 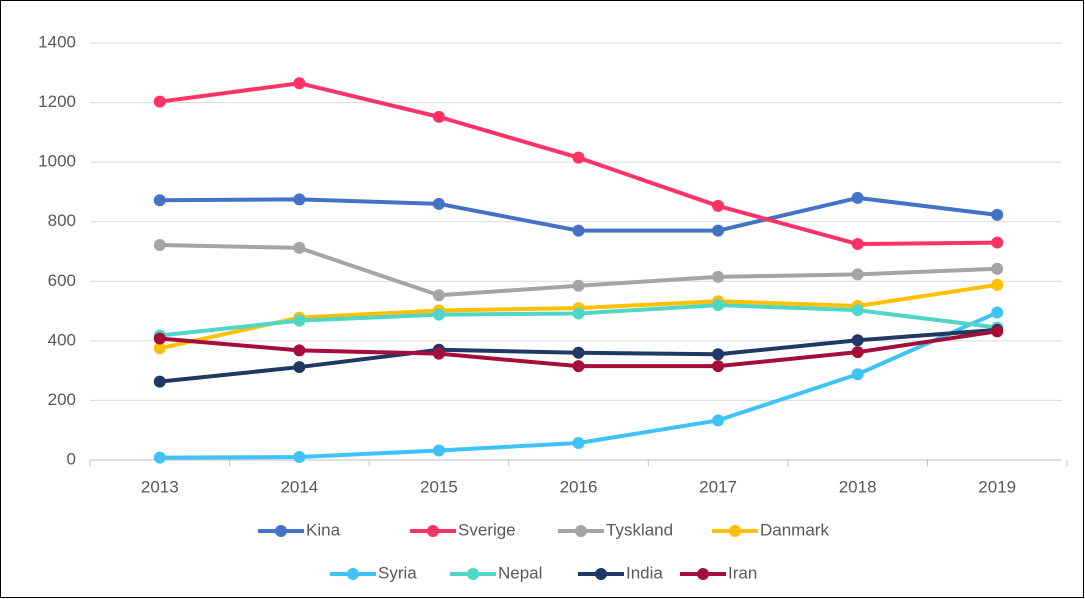 I want to click on y-tick-label: 600, so click(x=62, y=280).